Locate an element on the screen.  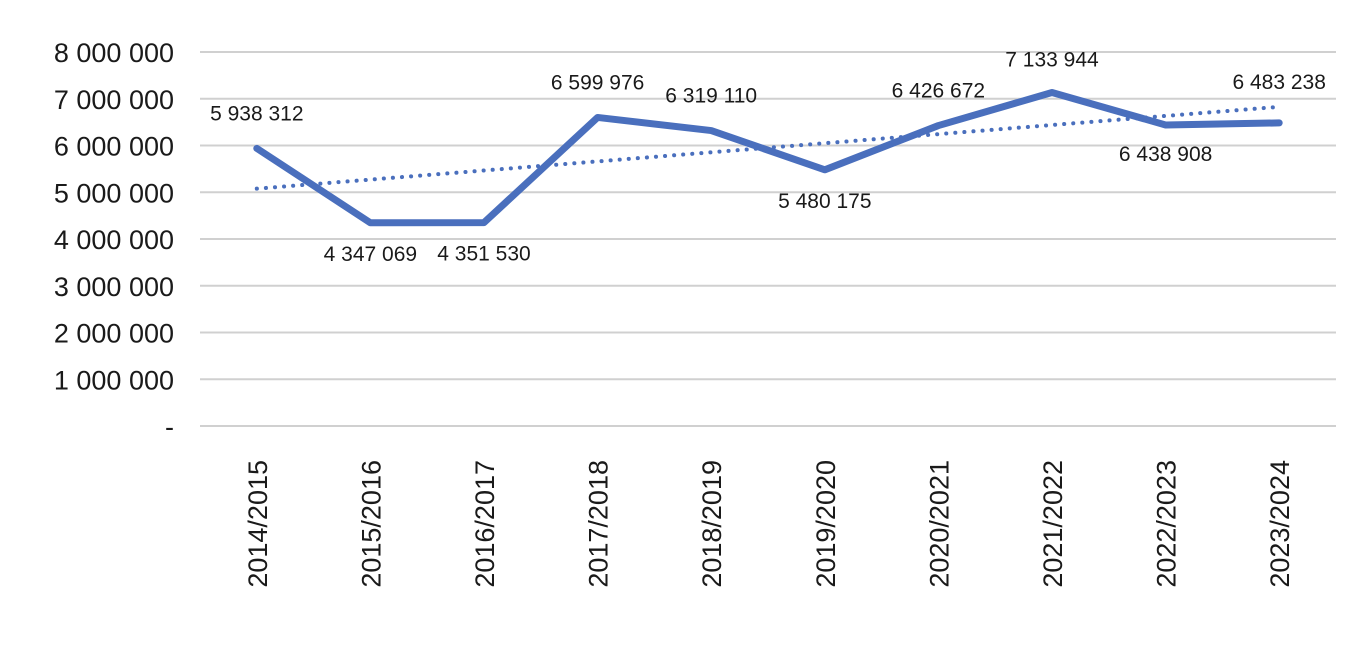
data-label: 5 938 312 is located at coordinates (256, 113).